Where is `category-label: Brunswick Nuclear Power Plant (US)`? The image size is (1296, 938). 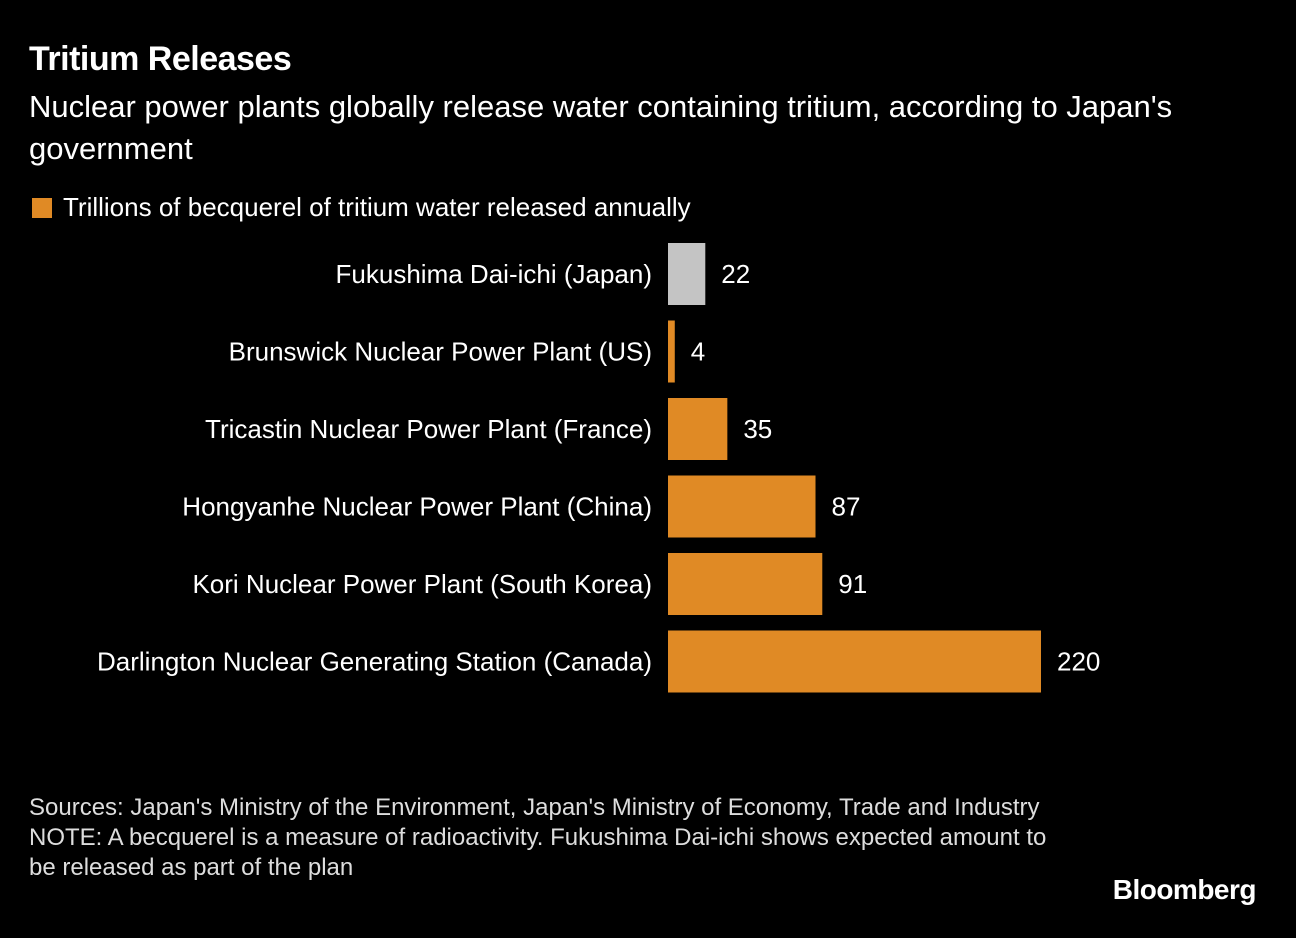 category-label: Brunswick Nuclear Power Plant (US) is located at coordinates (440, 352).